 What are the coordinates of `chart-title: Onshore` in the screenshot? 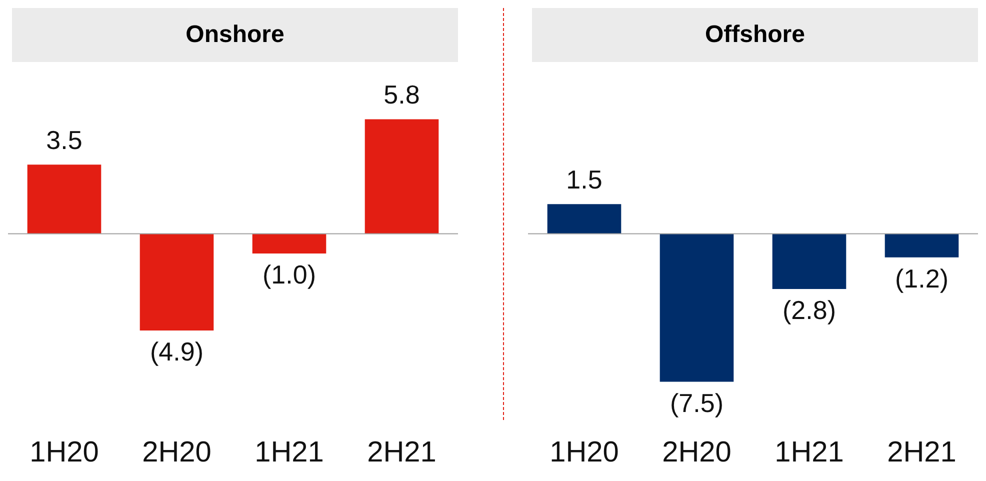 It's located at (235, 35).